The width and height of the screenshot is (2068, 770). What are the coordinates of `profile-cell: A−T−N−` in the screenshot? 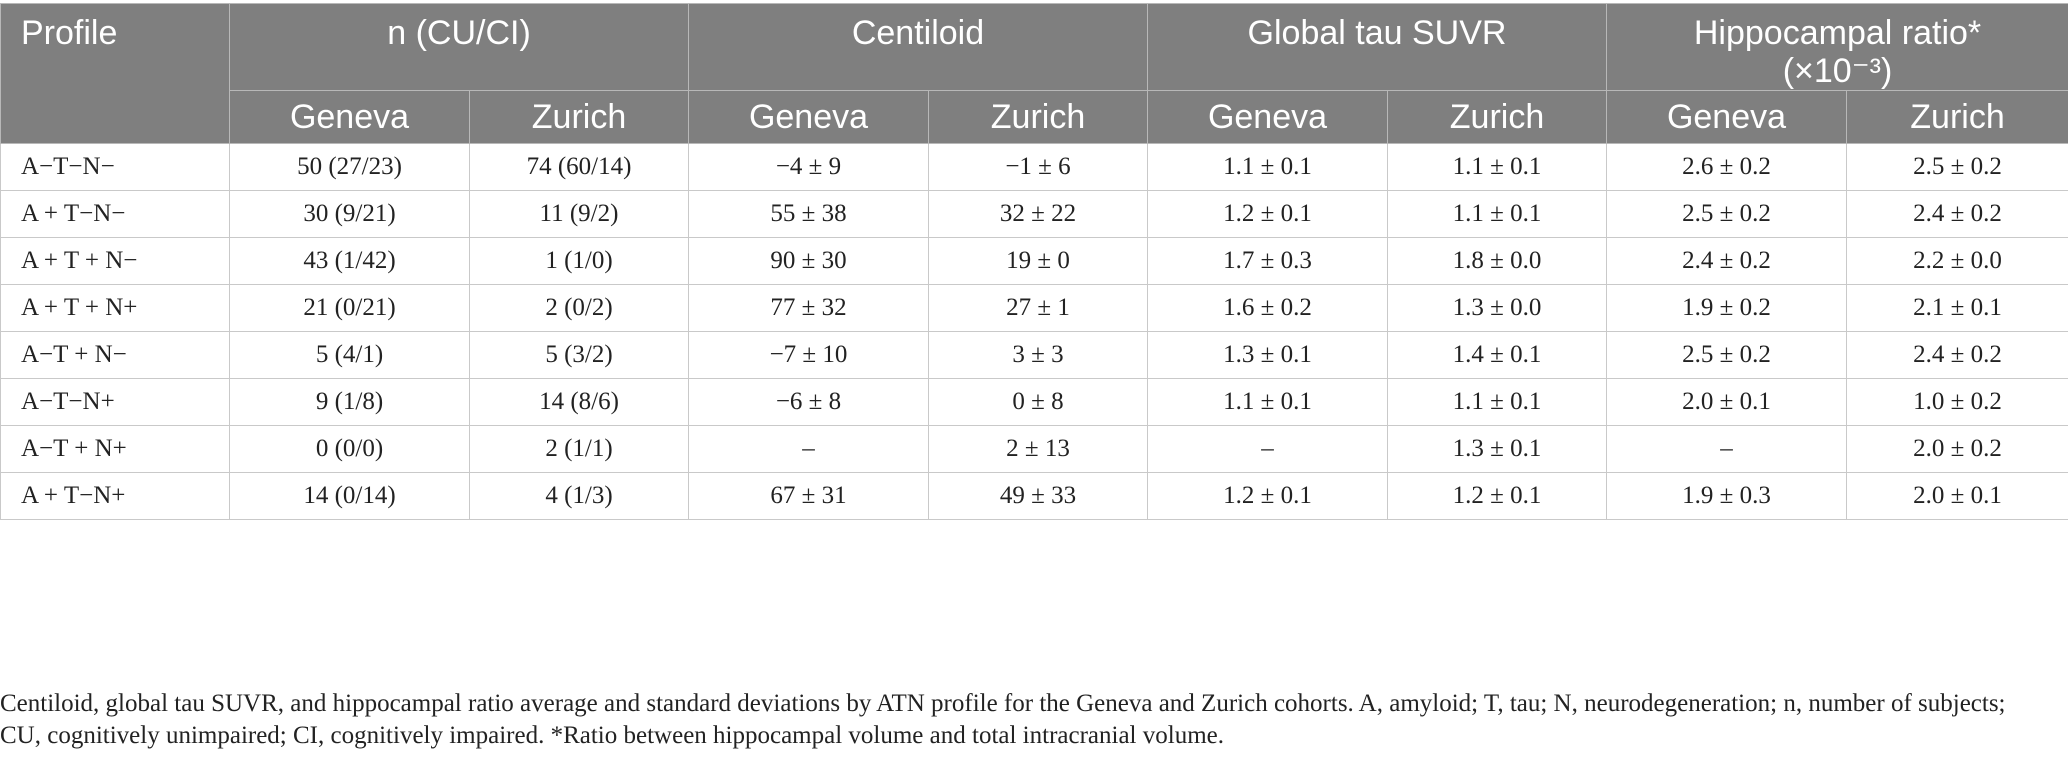 It's located at (115, 167).